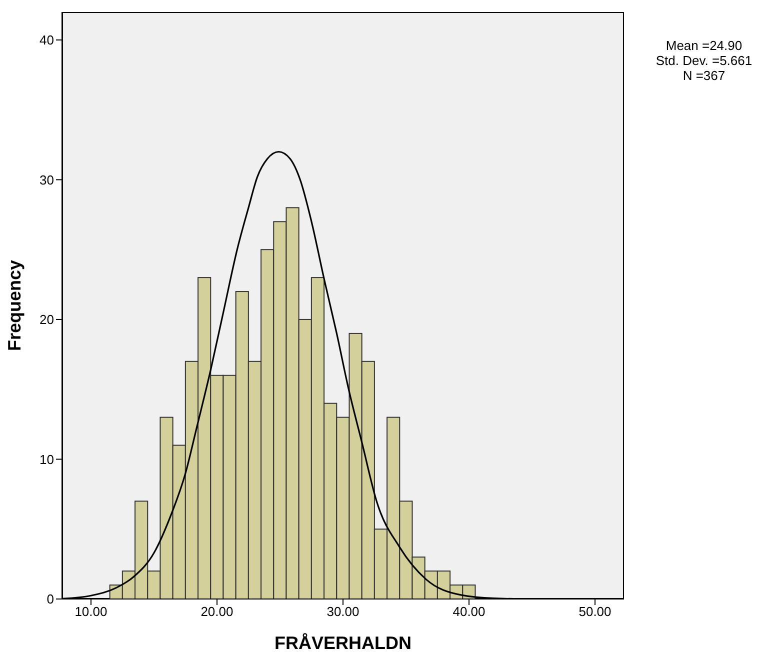  Describe the element at coordinates (217, 612) in the screenshot. I see `x-tick-label: 20.00` at that location.